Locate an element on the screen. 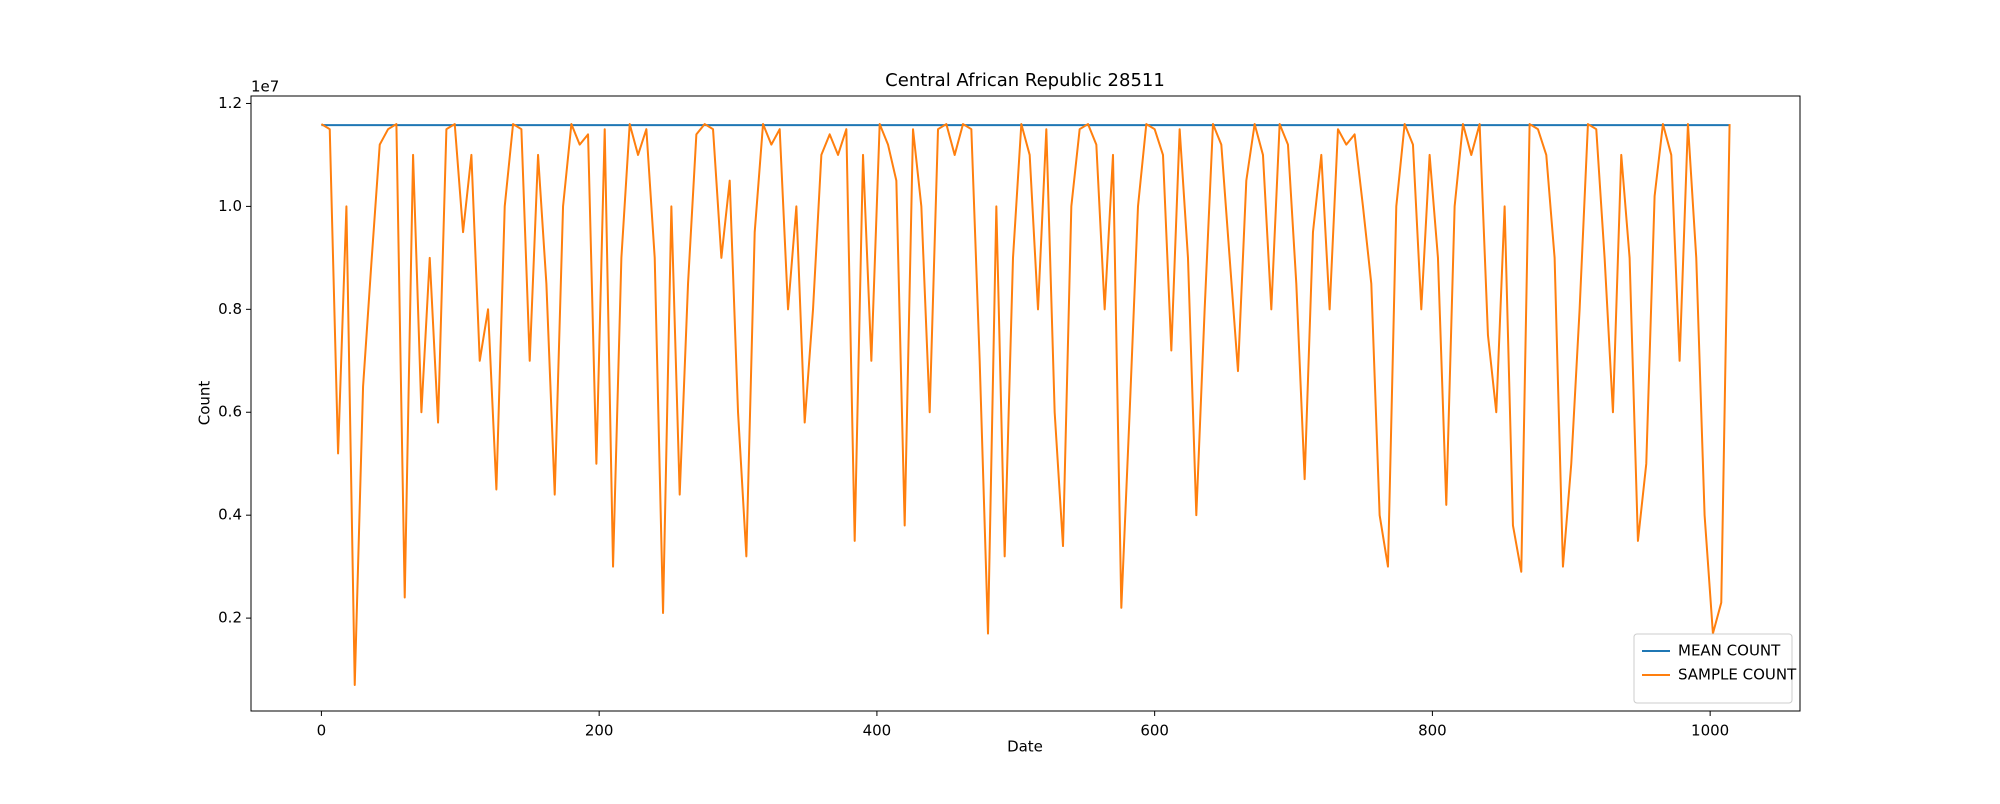  legend-label: MEAN COUNT is located at coordinates (1729, 651).